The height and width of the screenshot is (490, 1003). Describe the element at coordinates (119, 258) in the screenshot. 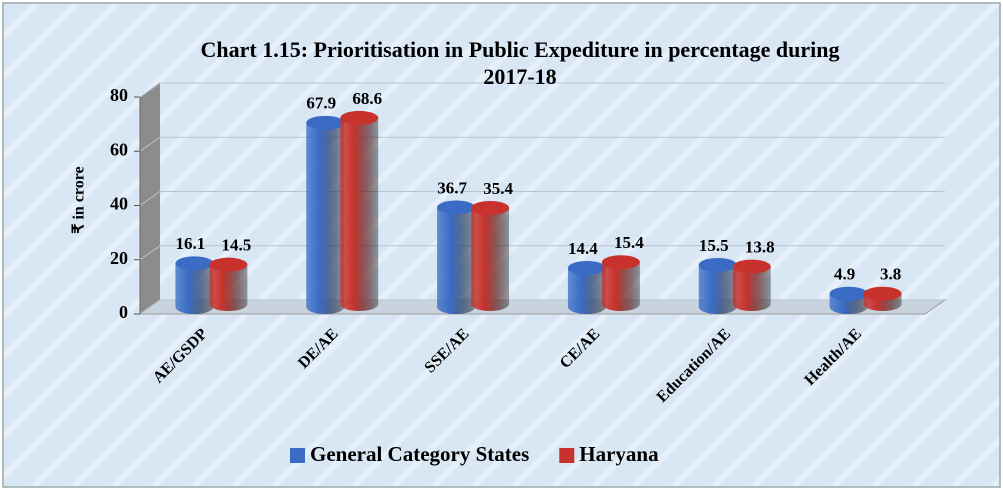

I see `y-tick-label: 20` at that location.